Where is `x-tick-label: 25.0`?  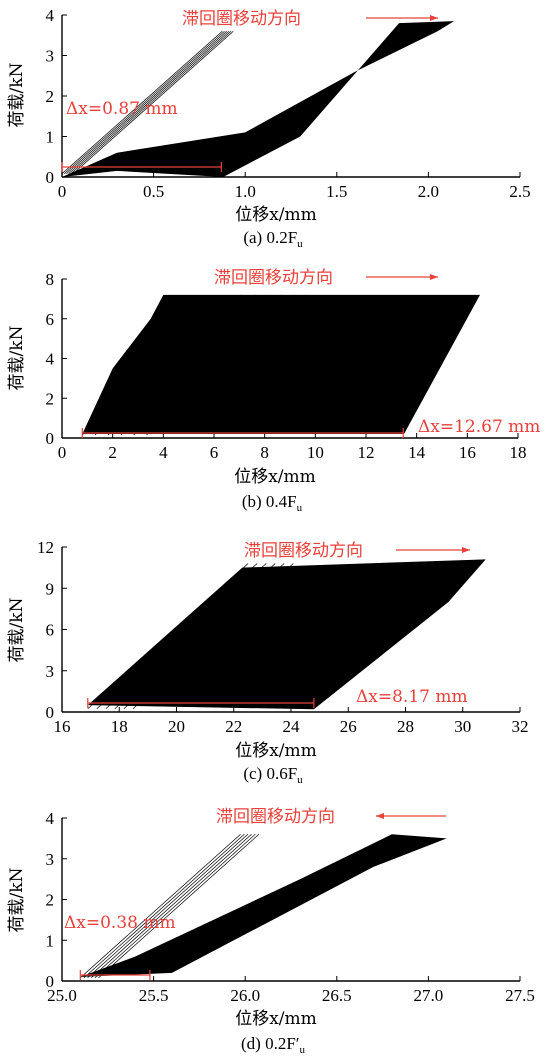
x-tick-label: 25.0 is located at coordinates (62, 995).